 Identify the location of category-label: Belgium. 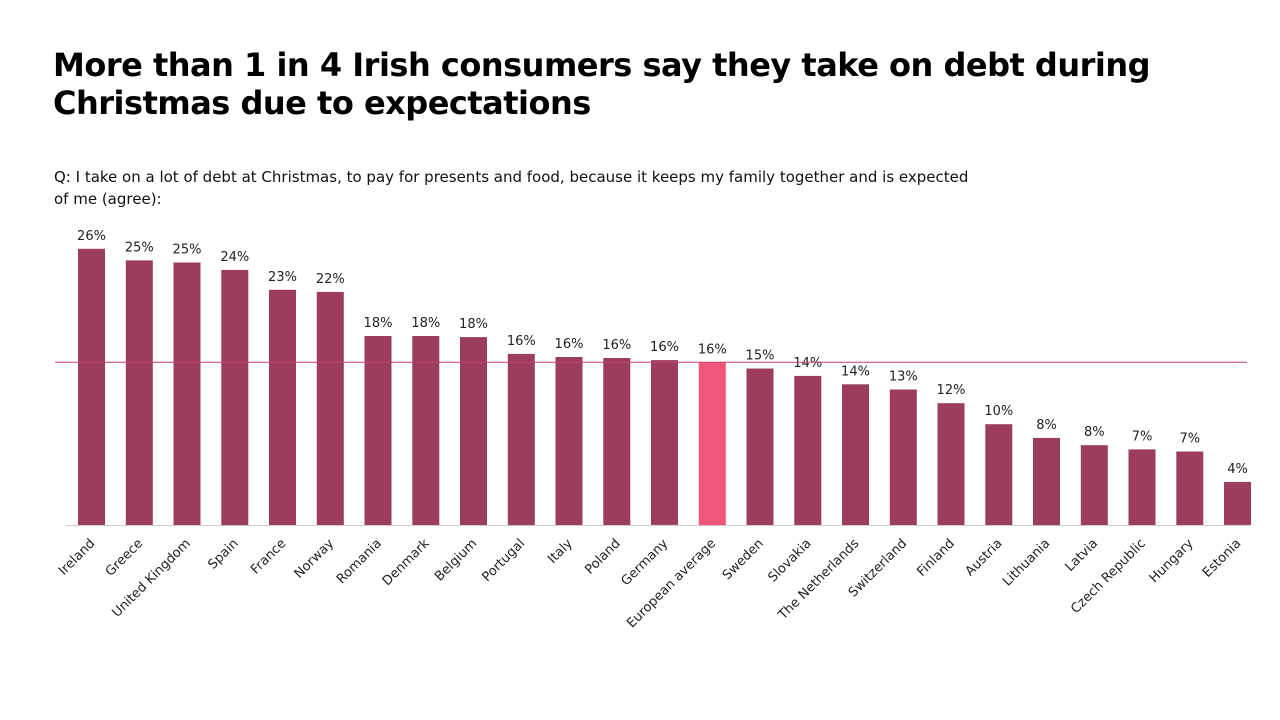
(456, 560).